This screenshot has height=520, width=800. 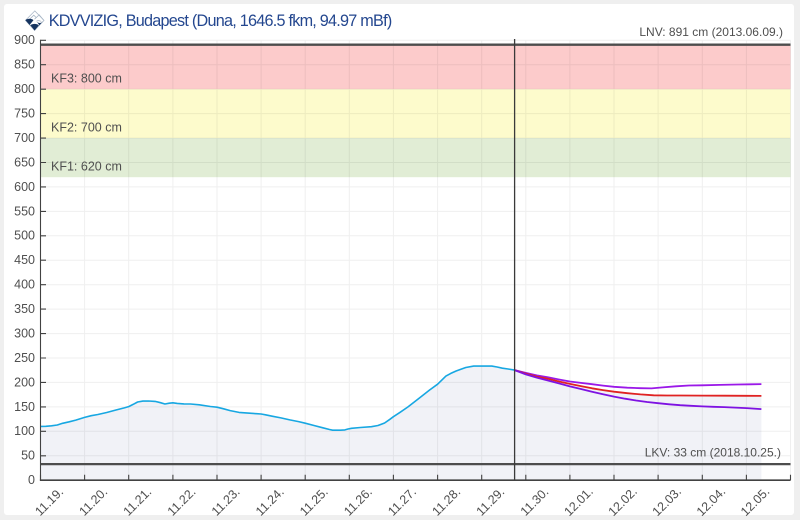 I want to click on svg-text: 12.02., so click(x=623, y=501).